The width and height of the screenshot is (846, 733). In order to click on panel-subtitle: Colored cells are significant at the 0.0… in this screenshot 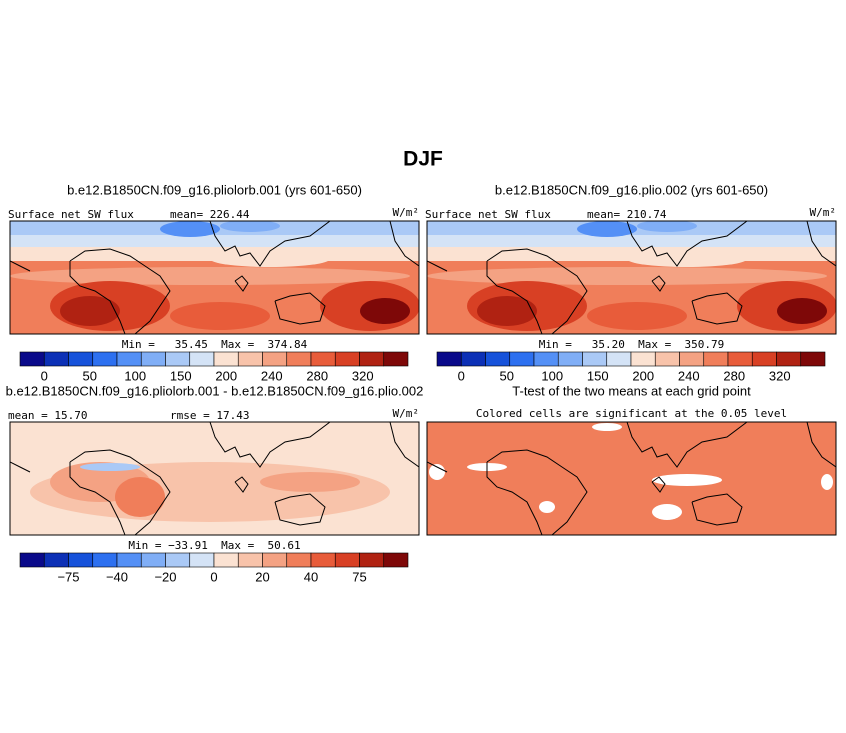, I will do `click(631, 413)`.